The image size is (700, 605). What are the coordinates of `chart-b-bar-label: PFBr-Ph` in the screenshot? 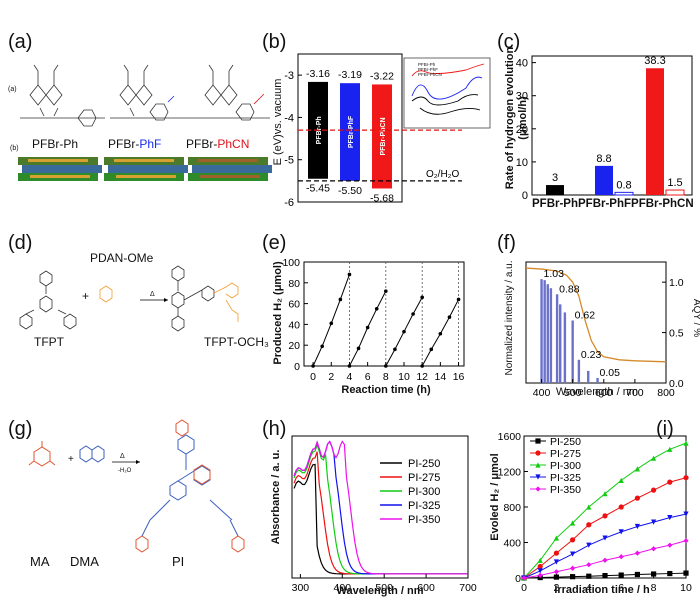 It's located at (319, 130).